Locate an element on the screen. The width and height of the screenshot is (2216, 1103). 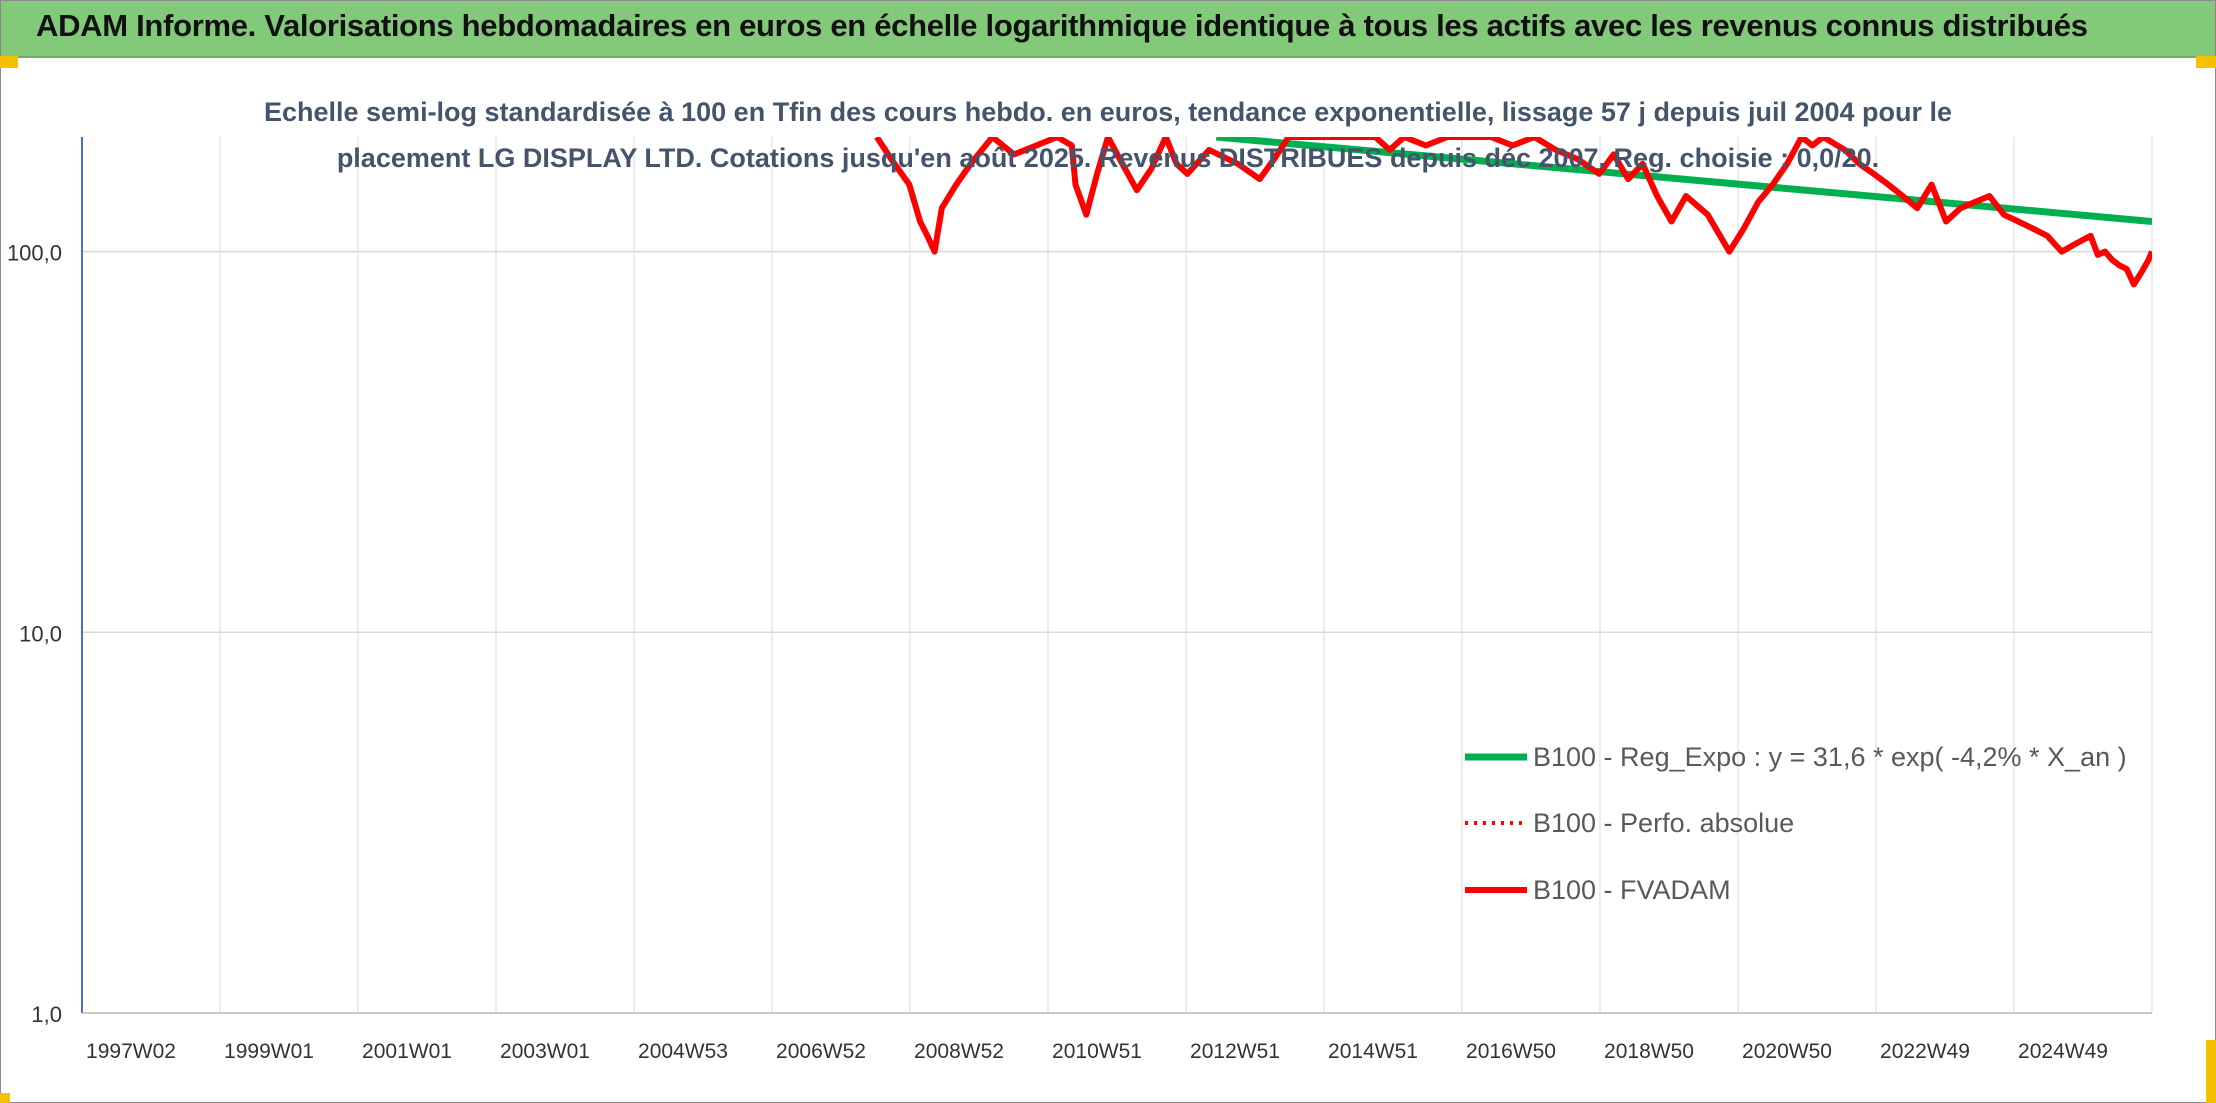
x-tick-label: 2003W01 is located at coordinates (545, 1051).